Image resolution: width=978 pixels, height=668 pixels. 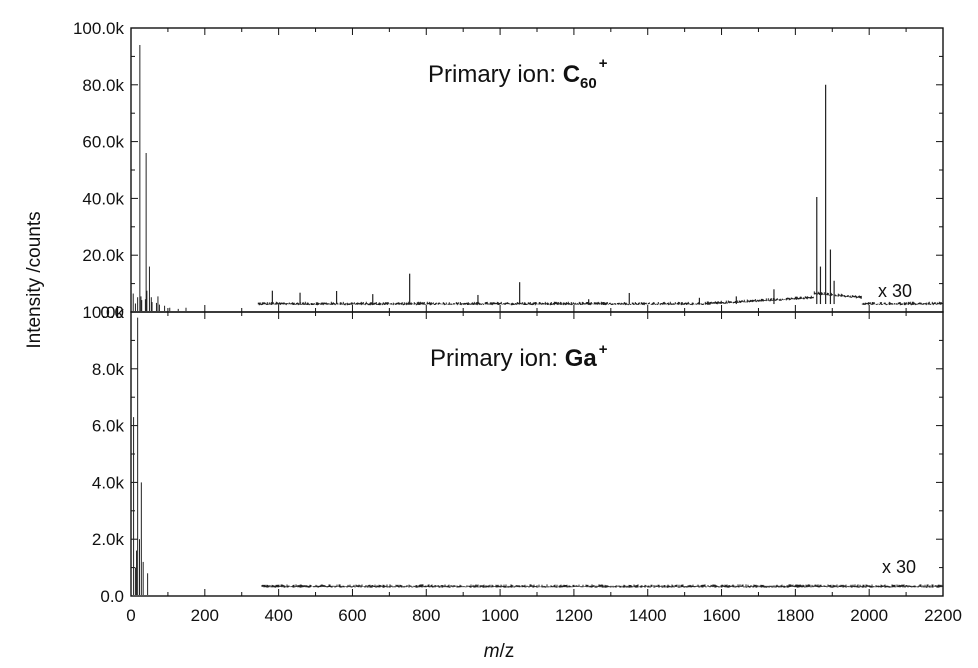 I want to click on panel-c60-title-ion-sup: +, so click(x=603, y=63).